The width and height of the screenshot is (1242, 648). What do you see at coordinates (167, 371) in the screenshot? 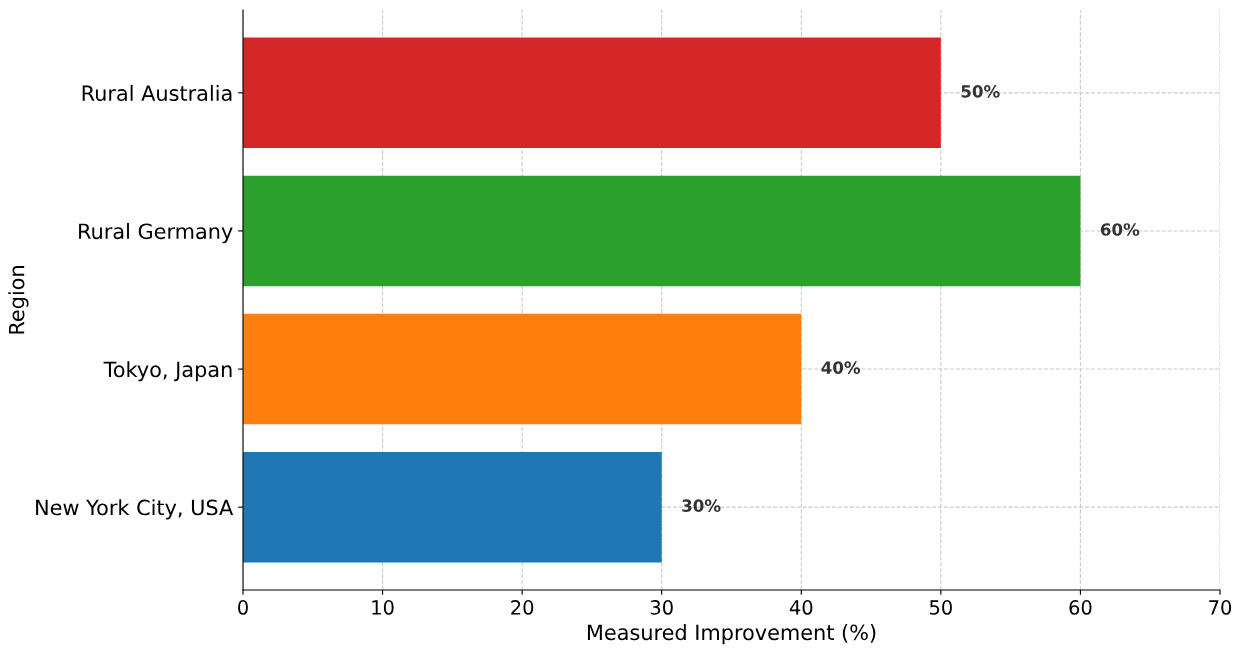
I see `y-tick-label: Tokyo, Japan` at bounding box center [167, 371].